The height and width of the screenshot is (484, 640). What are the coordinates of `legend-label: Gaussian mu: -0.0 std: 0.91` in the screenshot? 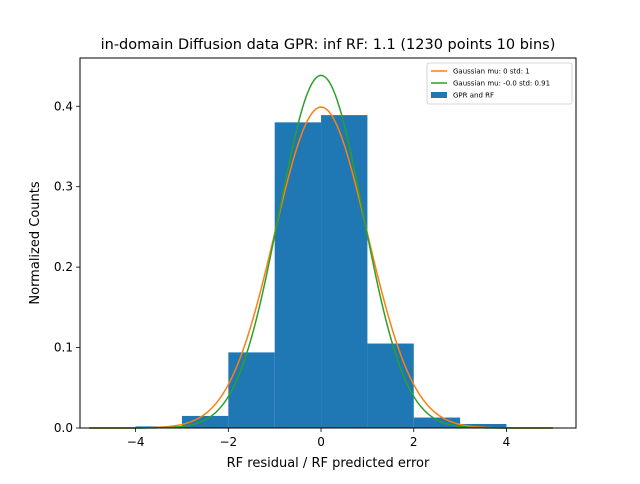 It's located at (501, 84).